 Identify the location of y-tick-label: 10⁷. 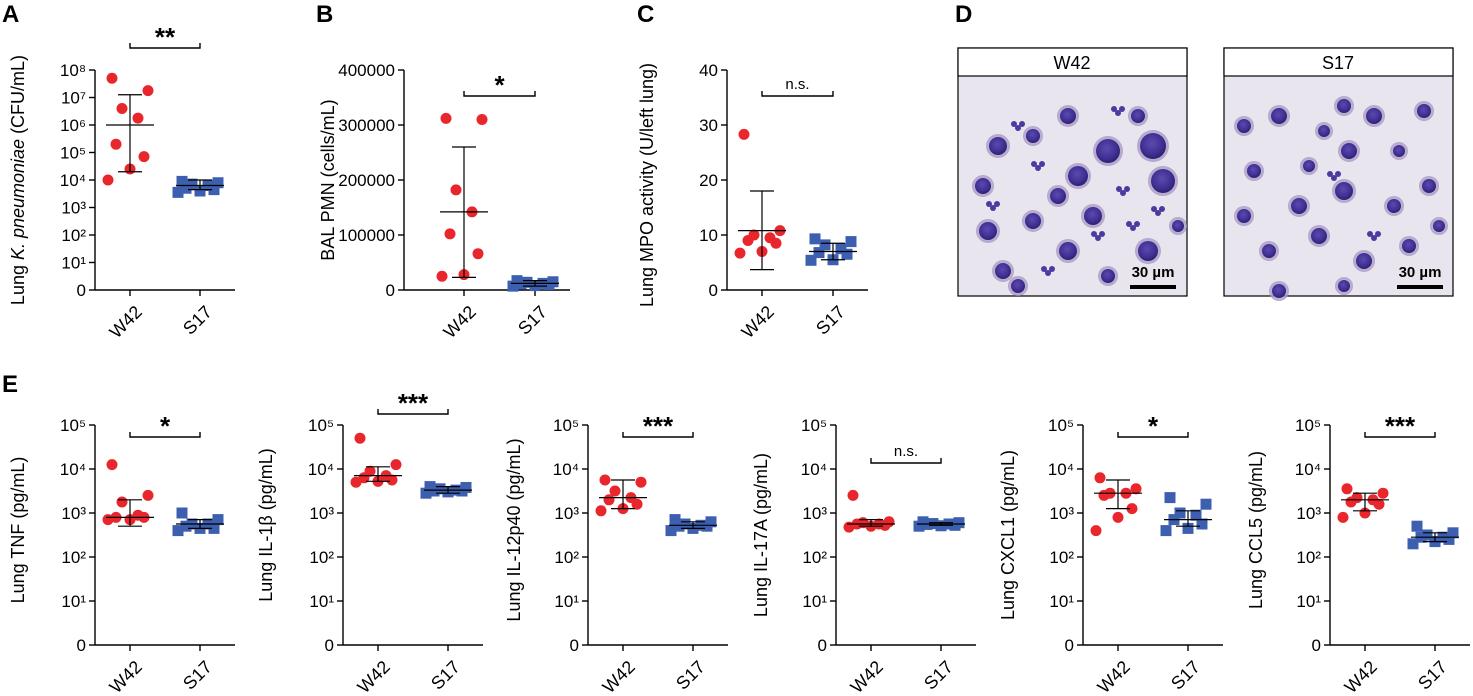
(73, 98).